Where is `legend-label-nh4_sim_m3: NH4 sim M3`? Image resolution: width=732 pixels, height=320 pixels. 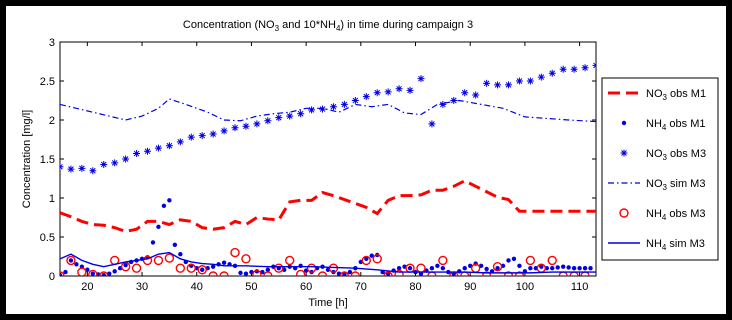
legend-label-nh4_sim_m3: NH4 sim M3 is located at coordinates (675, 245).